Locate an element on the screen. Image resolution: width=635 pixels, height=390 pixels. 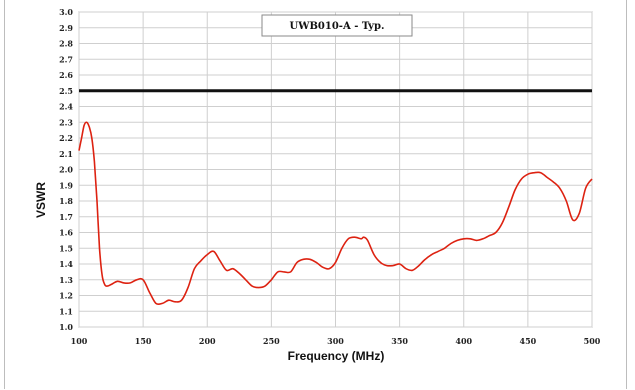
y-tick-label: 1.7 is located at coordinates (66, 217).